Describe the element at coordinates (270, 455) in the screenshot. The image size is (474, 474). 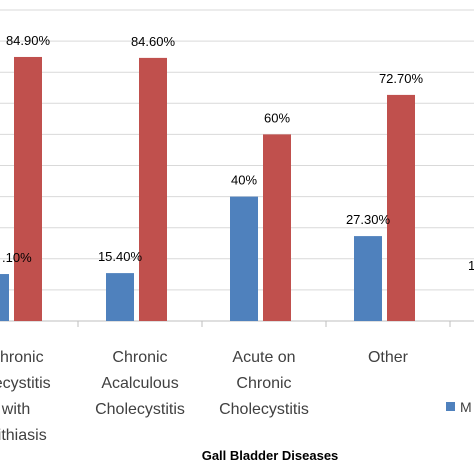
I see `x-axis-title: Gall Bladder Diseases` at that location.